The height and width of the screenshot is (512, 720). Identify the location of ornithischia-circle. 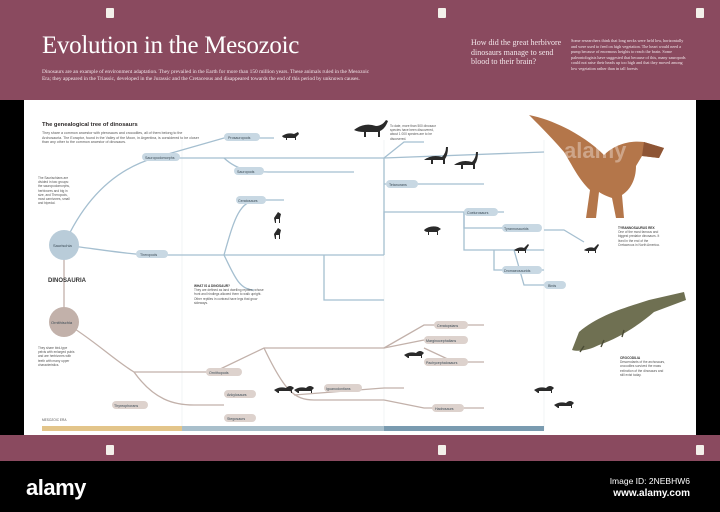
(64, 322).